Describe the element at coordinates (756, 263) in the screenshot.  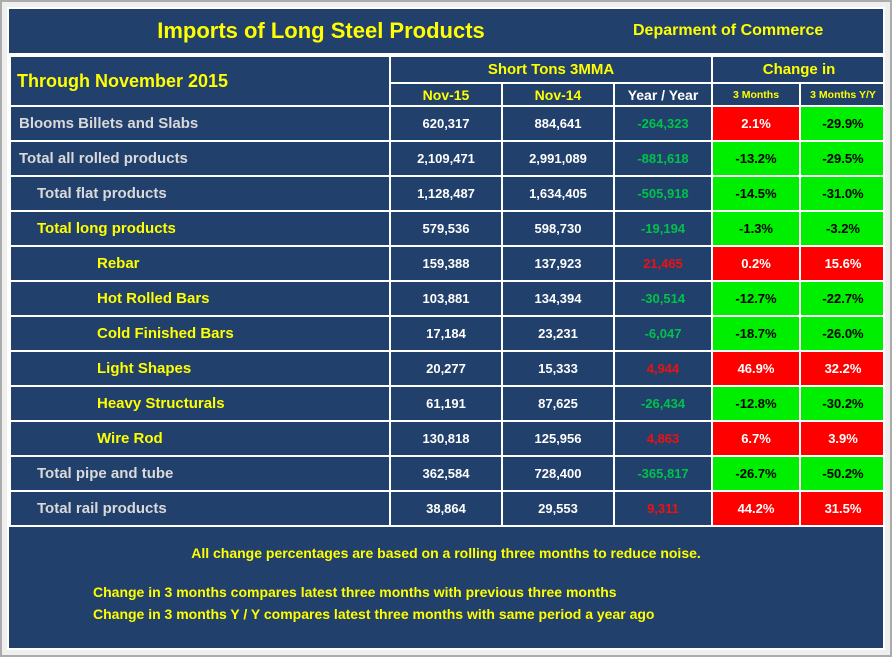
I see `cell-change-3-months: 0.2%` at that location.